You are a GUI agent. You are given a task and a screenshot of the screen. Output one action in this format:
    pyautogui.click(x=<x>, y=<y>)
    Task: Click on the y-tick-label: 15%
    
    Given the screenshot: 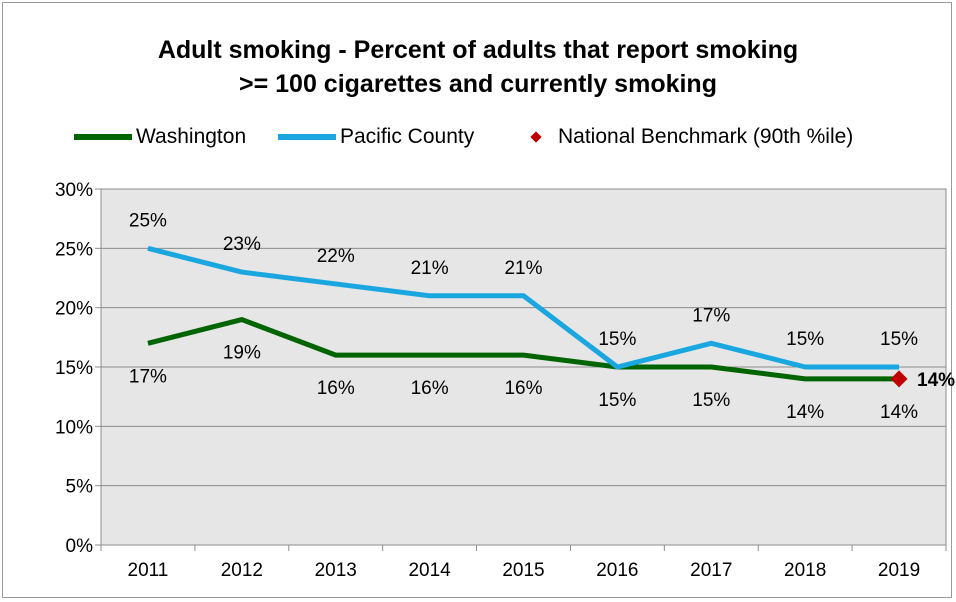 What is the action you would take?
    pyautogui.click(x=74, y=368)
    